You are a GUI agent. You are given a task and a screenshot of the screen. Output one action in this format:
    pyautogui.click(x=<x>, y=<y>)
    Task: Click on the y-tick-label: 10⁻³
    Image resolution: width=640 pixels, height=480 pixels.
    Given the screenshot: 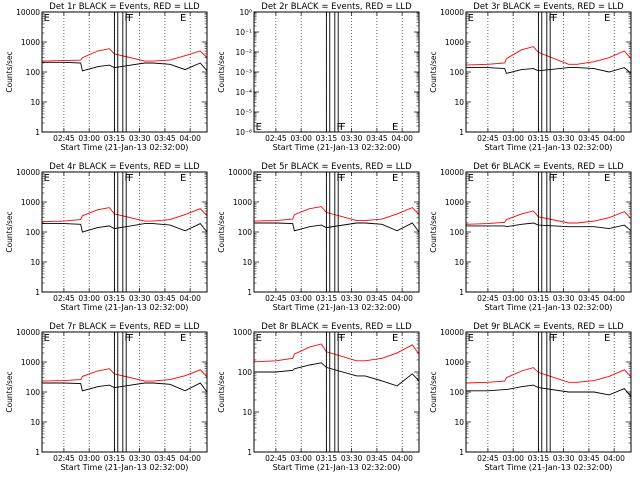 What is the action you would take?
    pyautogui.click(x=243, y=72)
    